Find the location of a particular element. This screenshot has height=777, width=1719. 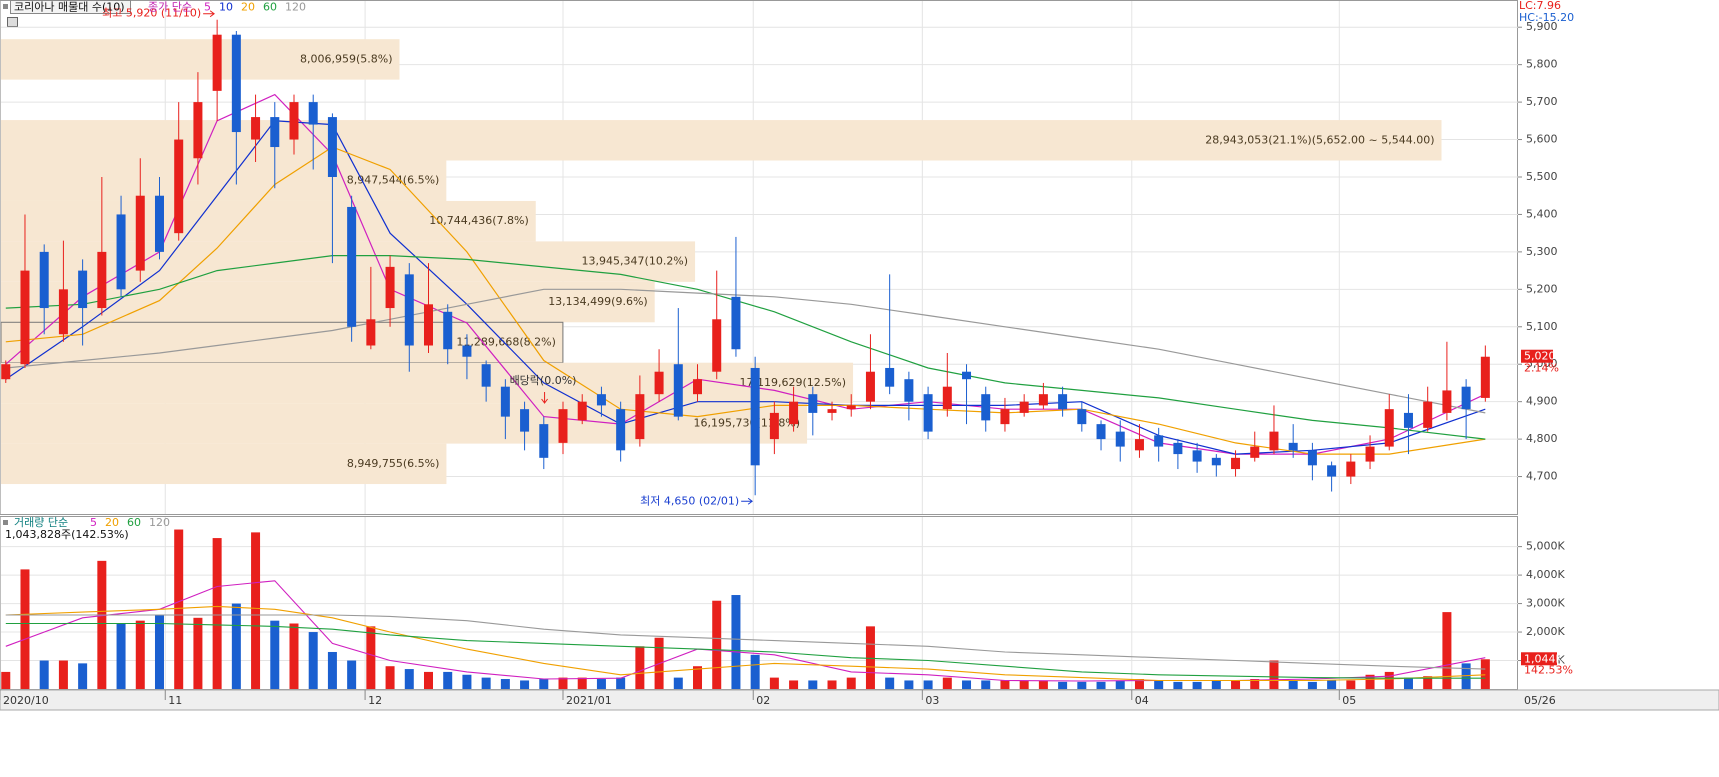

profile-label: 8,947,544(6.5%) is located at coordinates (393, 180).